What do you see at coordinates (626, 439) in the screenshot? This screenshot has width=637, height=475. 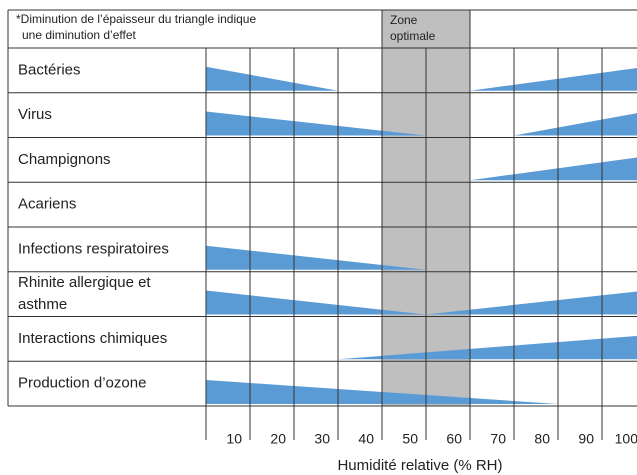 I see `x-tick-label: 100` at bounding box center [626, 439].